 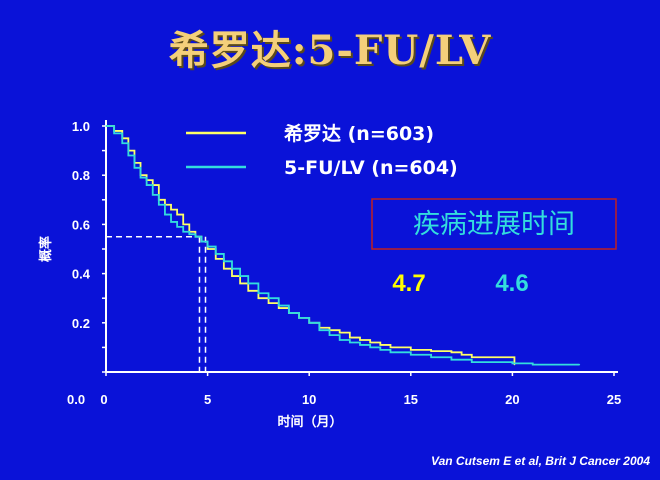 What do you see at coordinates (614, 399) in the screenshot?
I see `x-tick-label: 25` at bounding box center [614, 399].